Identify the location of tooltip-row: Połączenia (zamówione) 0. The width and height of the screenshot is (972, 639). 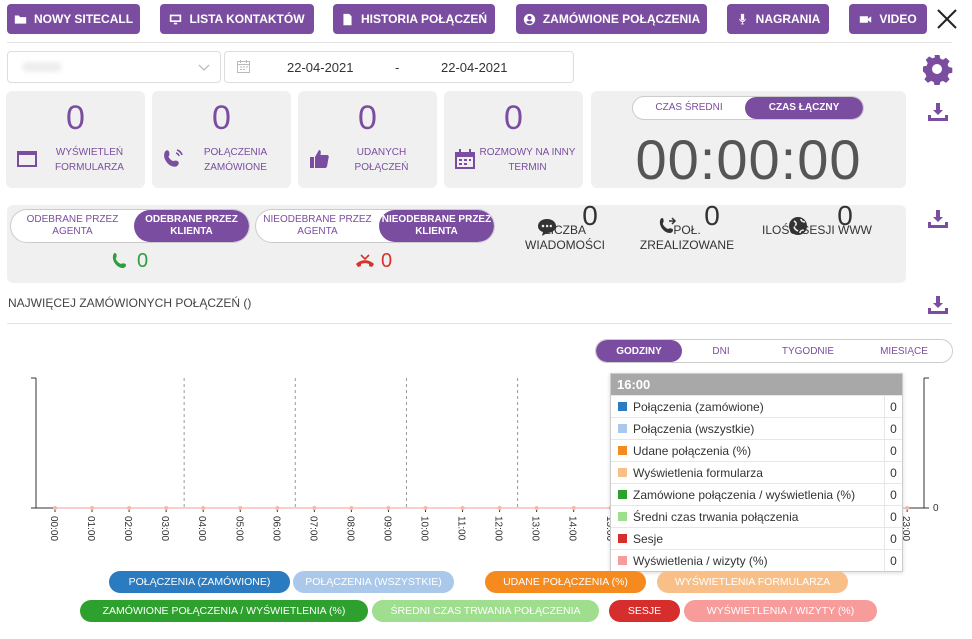
(756, 406).